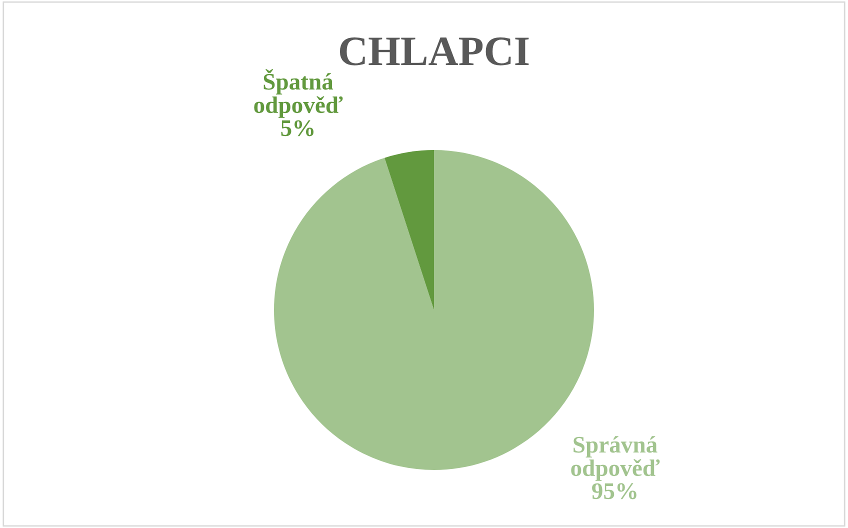 The height and width of the screenshot is (528, 848). I want to click on data-label: 95%, so click(614, 491).